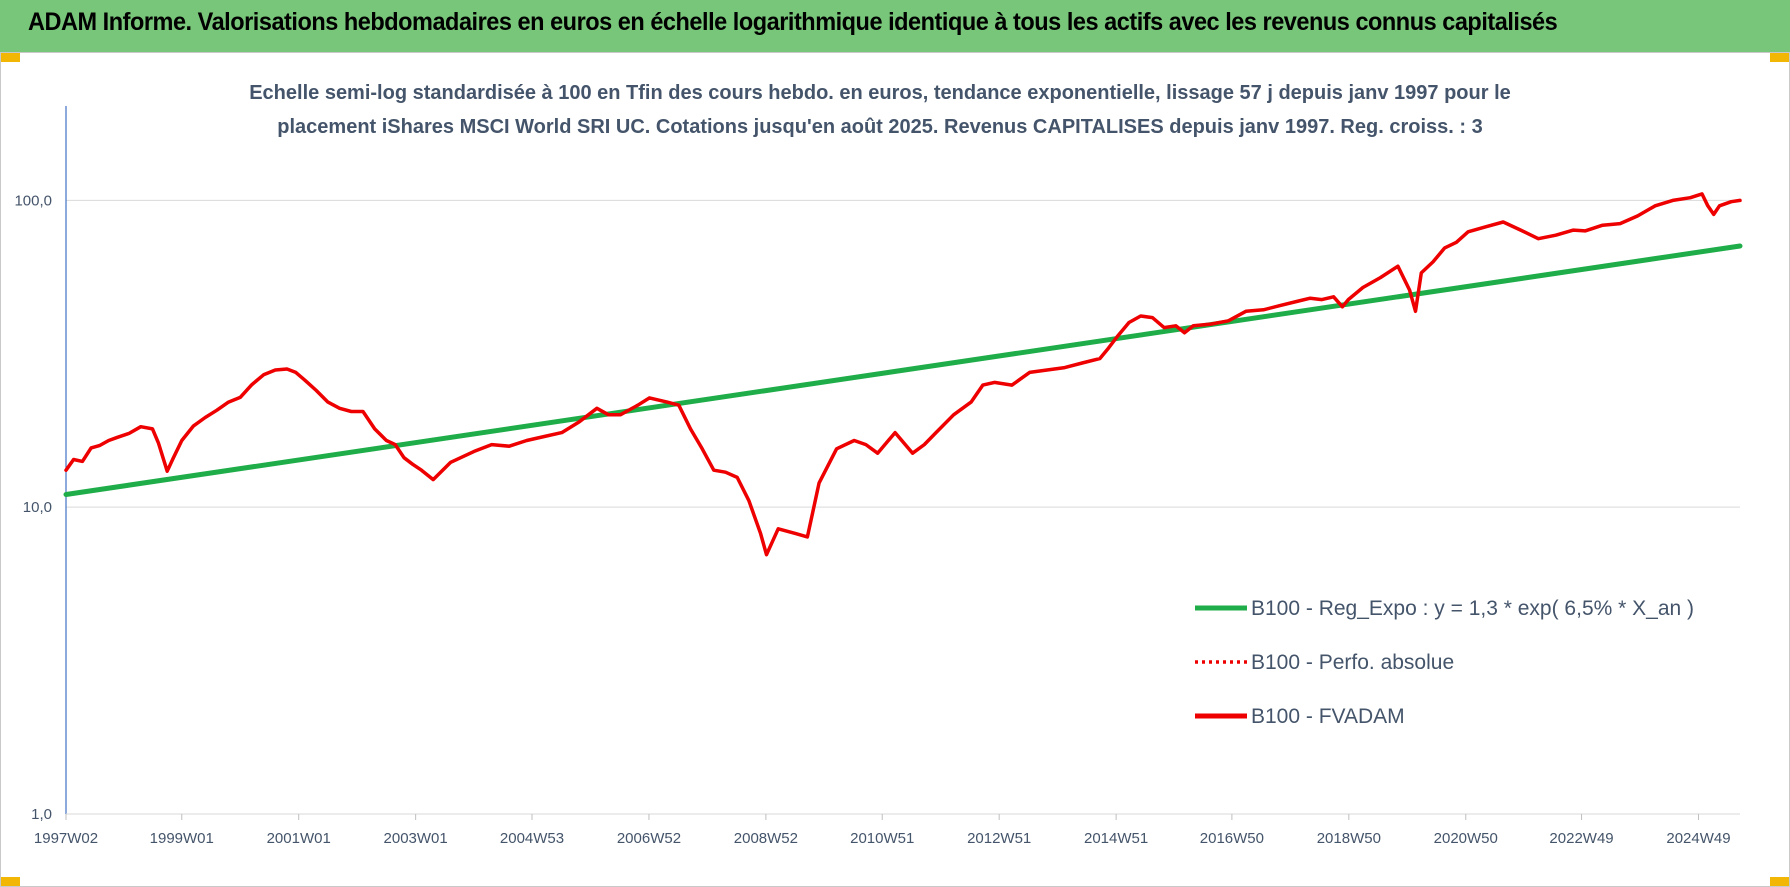 The width and height of the screenshot is (1790, 887). What do you see at coordinates (37, 507) in the screenshot?
I see `y-tick-label: 10,0` at bounding box center [37, 507].